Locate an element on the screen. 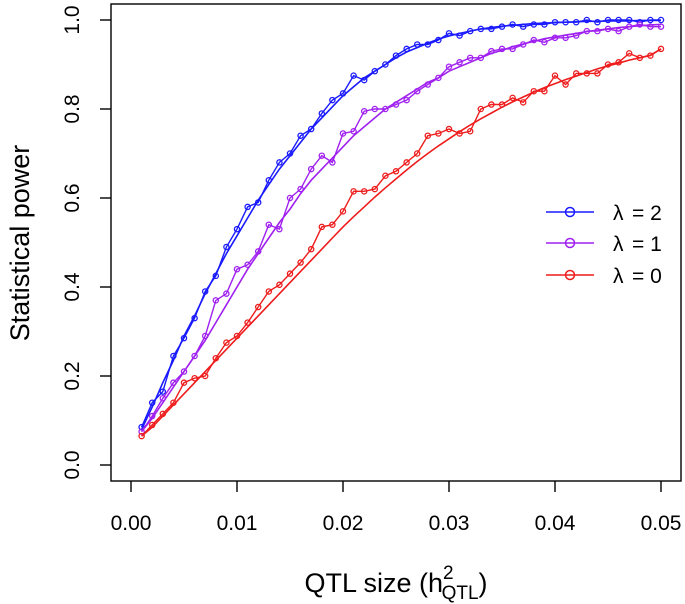  x-tick-label: 0.01 is located at coordinates (237, 523).